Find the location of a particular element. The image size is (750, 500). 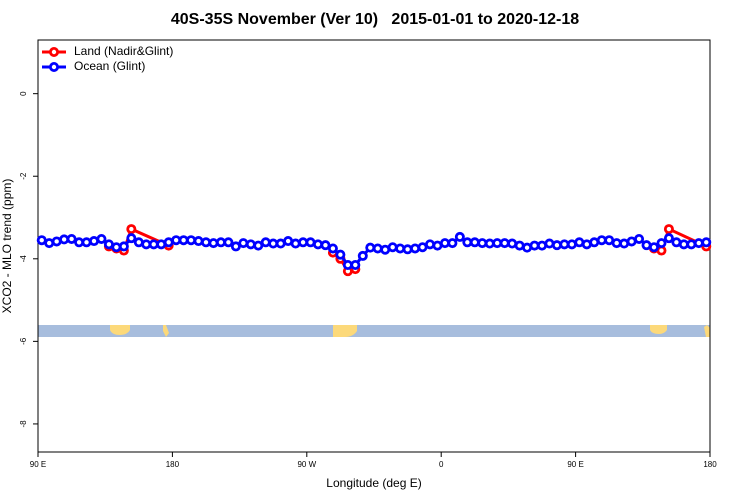

y-tick-label: -2 is located at coordinates (23, 176).